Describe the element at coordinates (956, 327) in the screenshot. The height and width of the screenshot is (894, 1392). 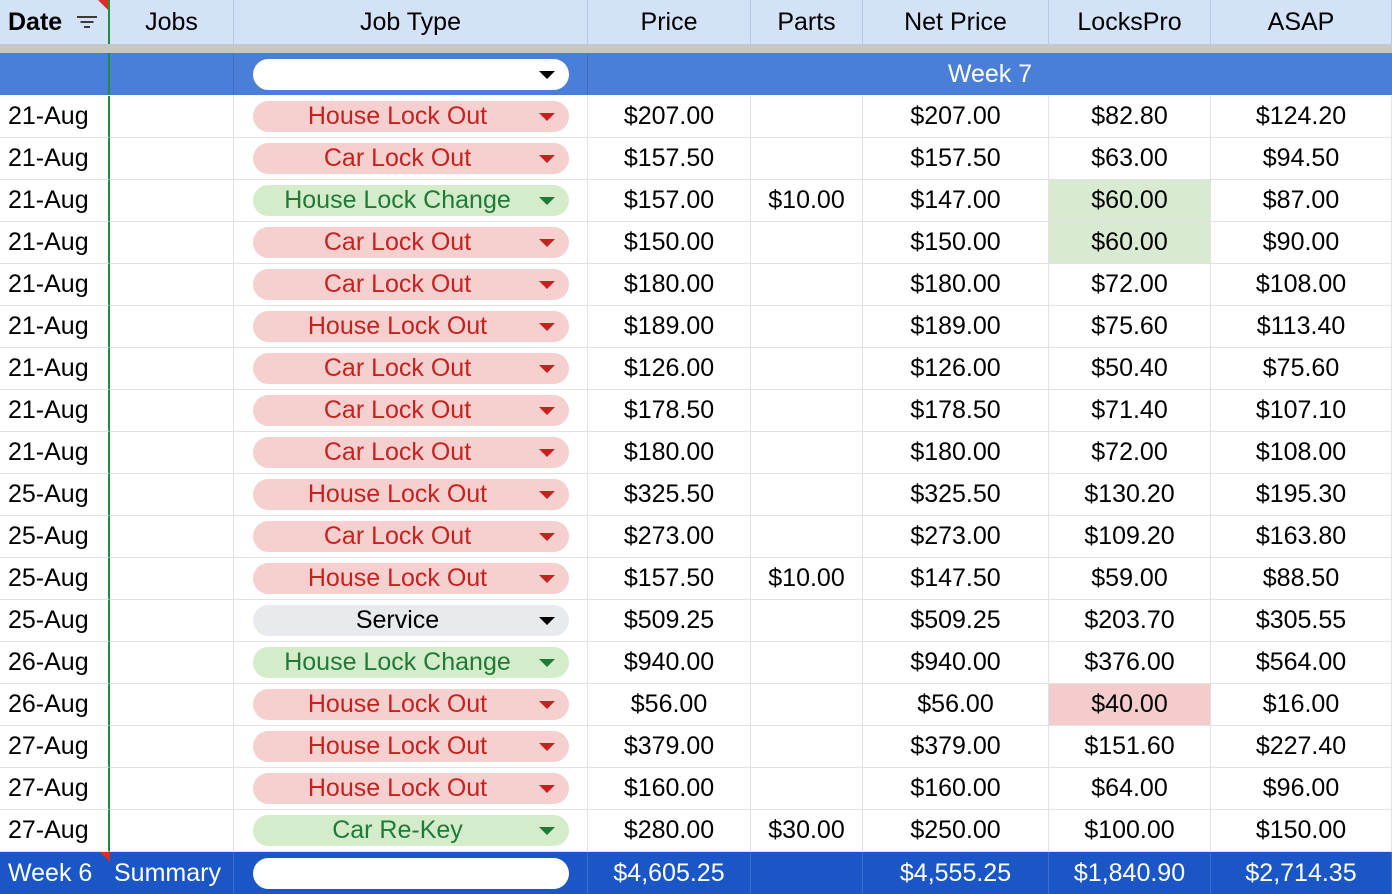
I see `net-price-cell: $189.00` at that location.